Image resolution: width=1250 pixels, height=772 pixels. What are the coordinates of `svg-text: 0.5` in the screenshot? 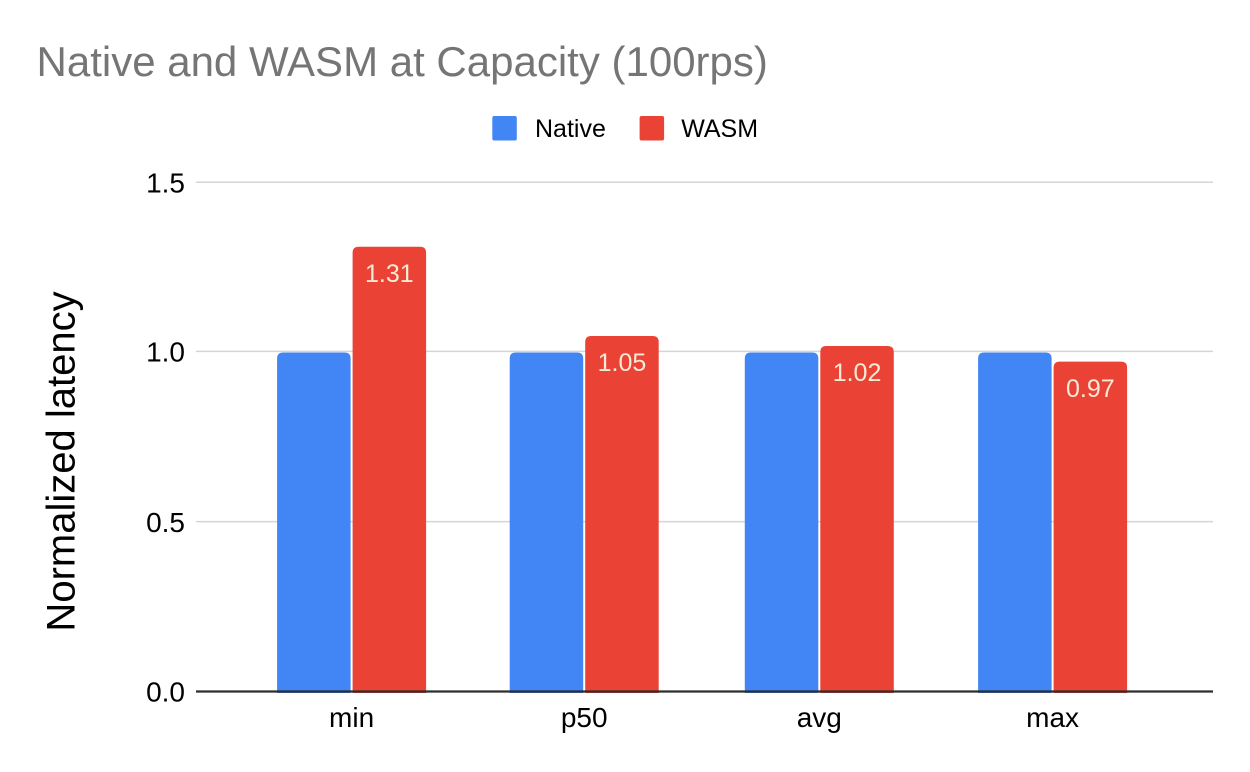 It's located at (165, 522).